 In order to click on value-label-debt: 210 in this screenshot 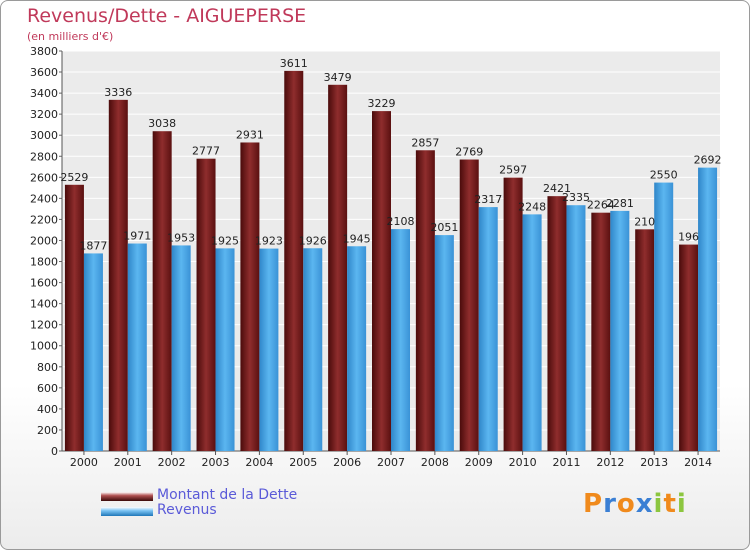, I will do `click(644, 221)`.